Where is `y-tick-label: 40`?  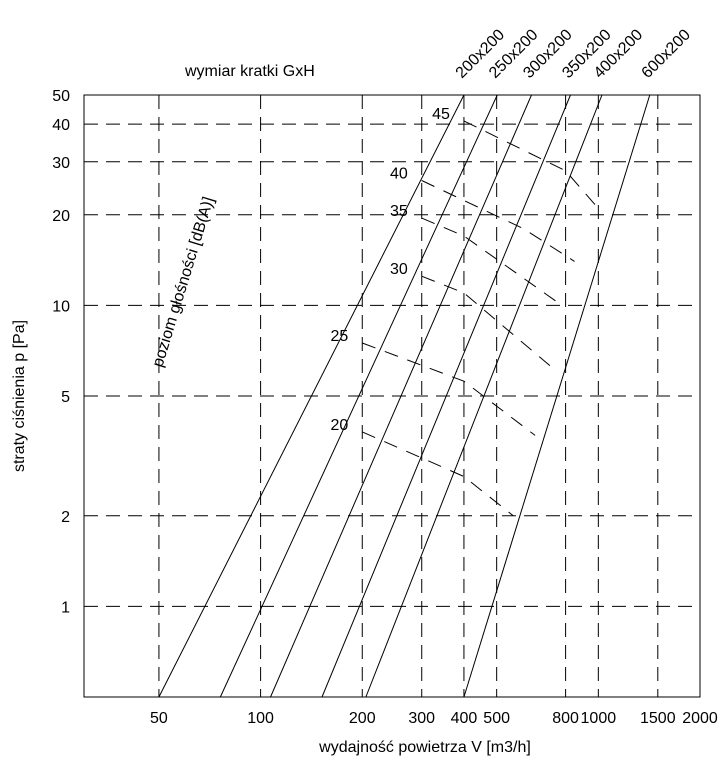 y-tick-label: 40 is located at coordinates (61, 125).